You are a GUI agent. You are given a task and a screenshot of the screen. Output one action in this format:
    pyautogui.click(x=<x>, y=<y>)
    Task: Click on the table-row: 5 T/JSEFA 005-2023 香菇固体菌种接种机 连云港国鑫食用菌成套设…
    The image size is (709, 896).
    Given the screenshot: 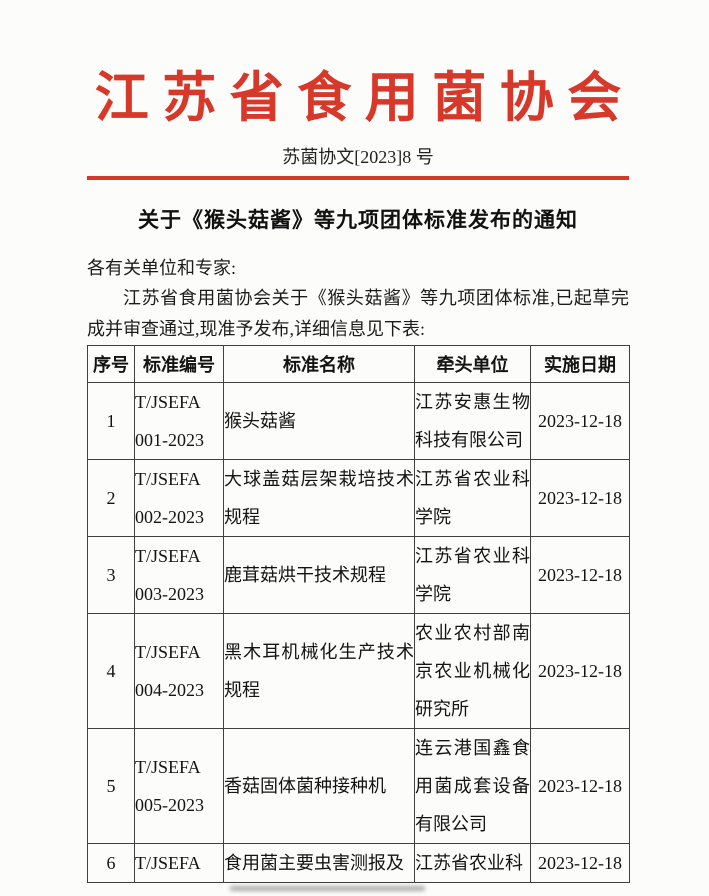 What is the action you would take?
    pyautogui.click(x=358, y=786)
    